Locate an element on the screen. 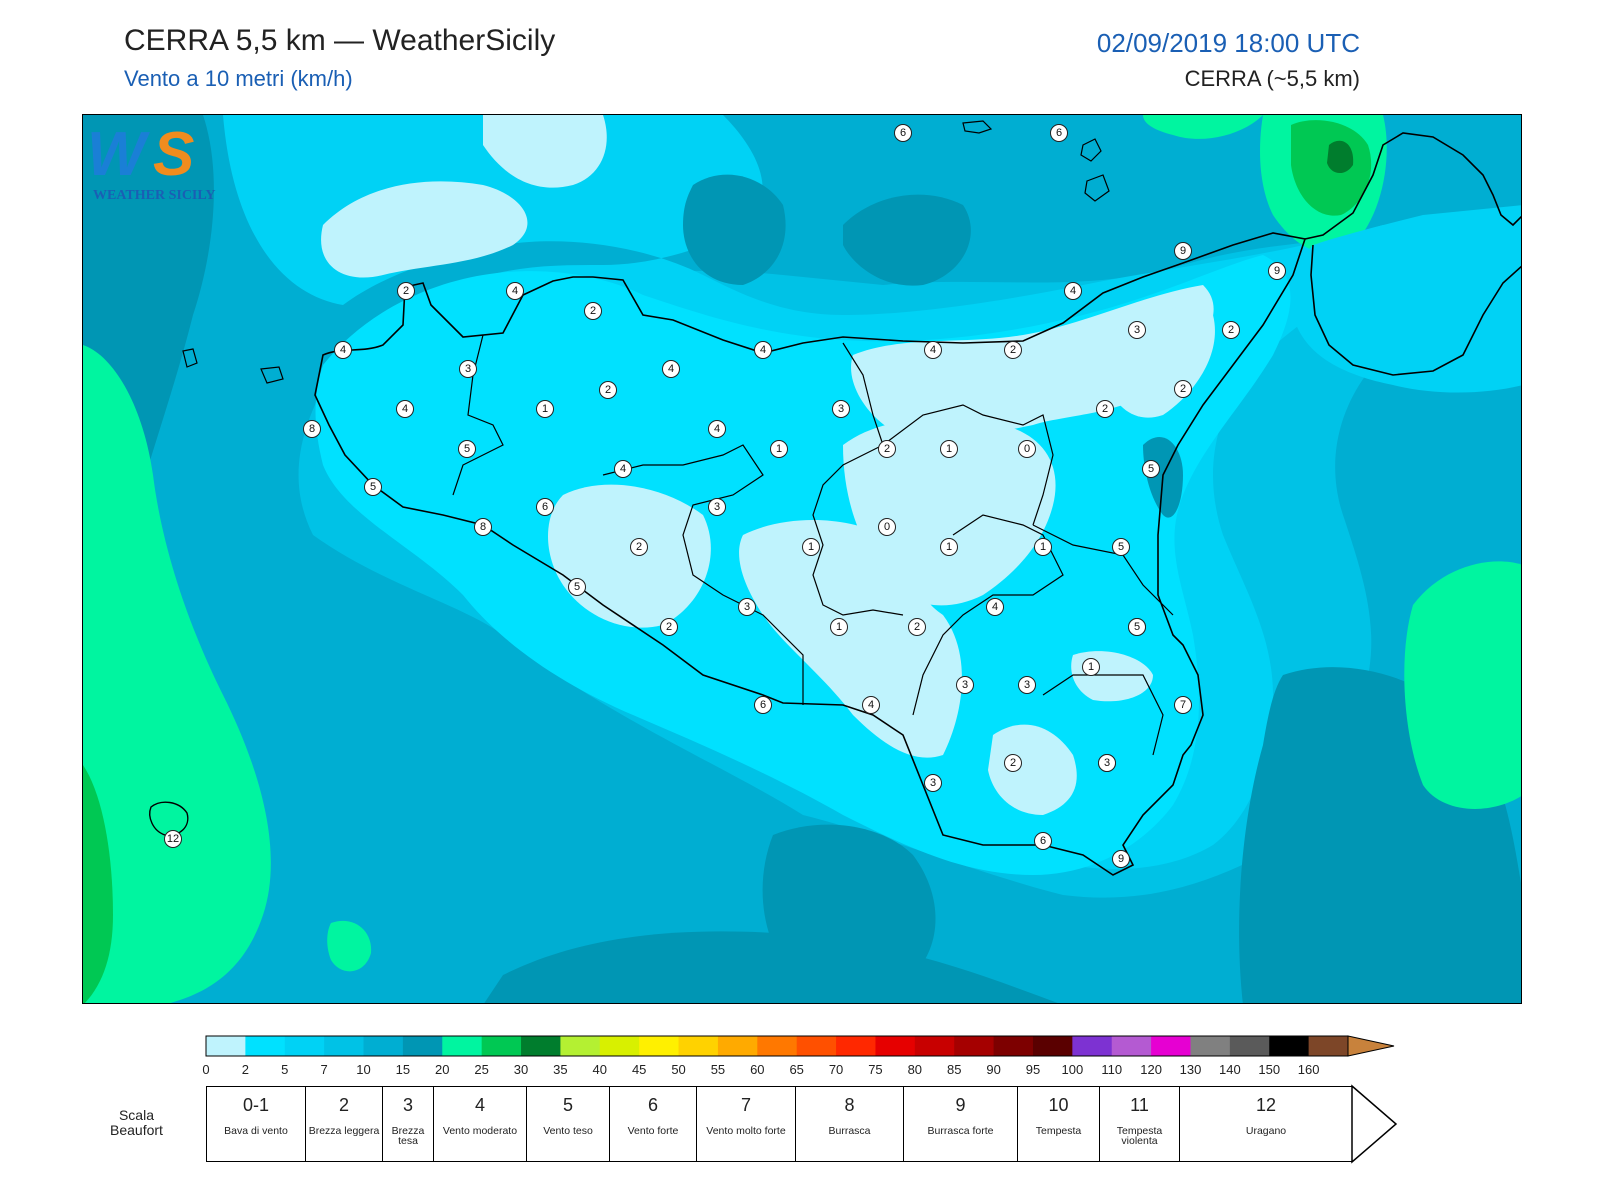 The width and height of the screenshot is (1600, 1200). wind-marker: 0 is located at coordinates (1027, 449).